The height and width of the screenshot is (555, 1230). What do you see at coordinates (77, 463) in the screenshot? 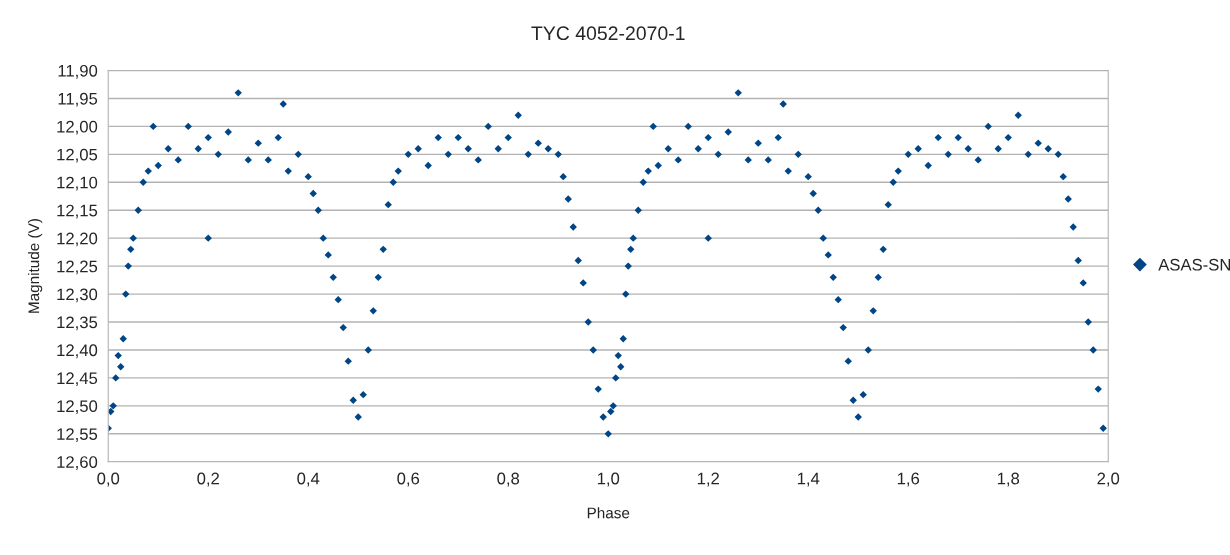
I see `y-tick-label: 12,60` at bounding box center [77, 463].